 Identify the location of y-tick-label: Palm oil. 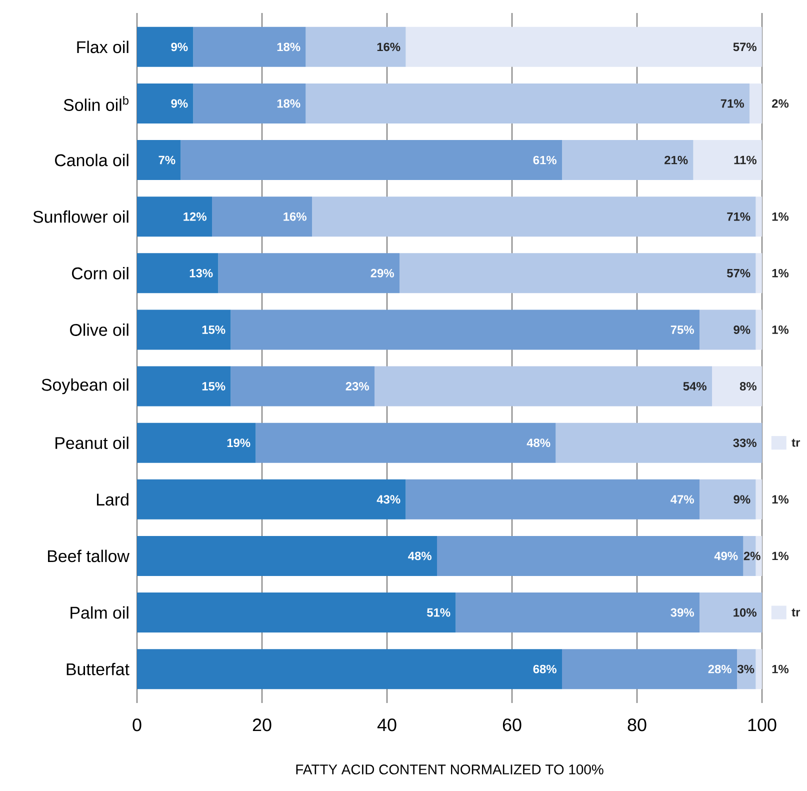
(99, 612).